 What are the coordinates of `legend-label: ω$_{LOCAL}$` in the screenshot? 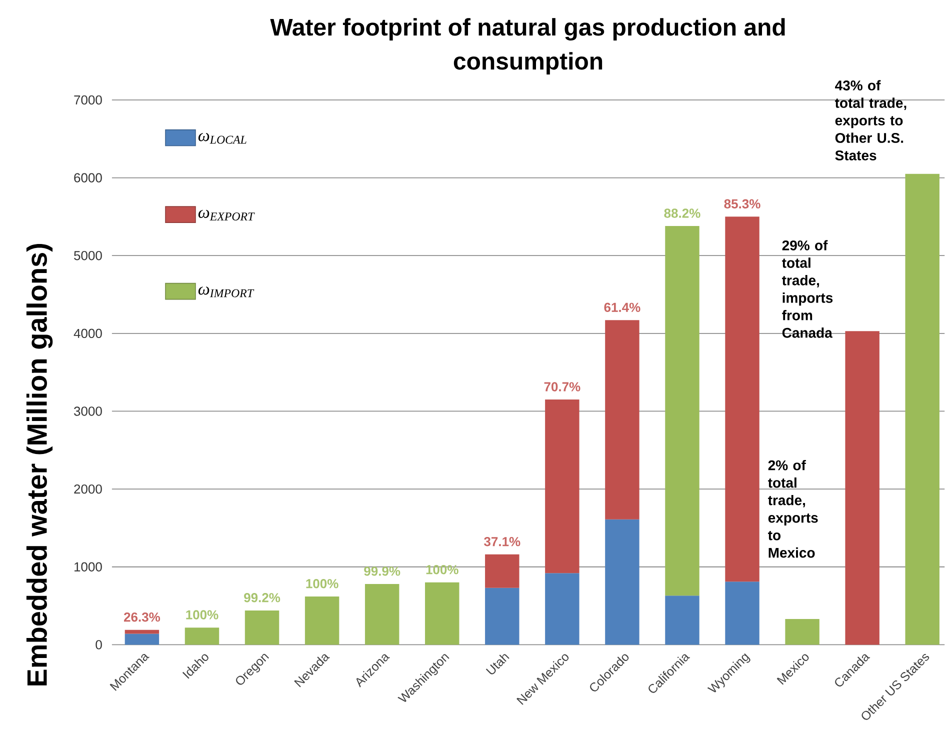 It's located at (222, 138).